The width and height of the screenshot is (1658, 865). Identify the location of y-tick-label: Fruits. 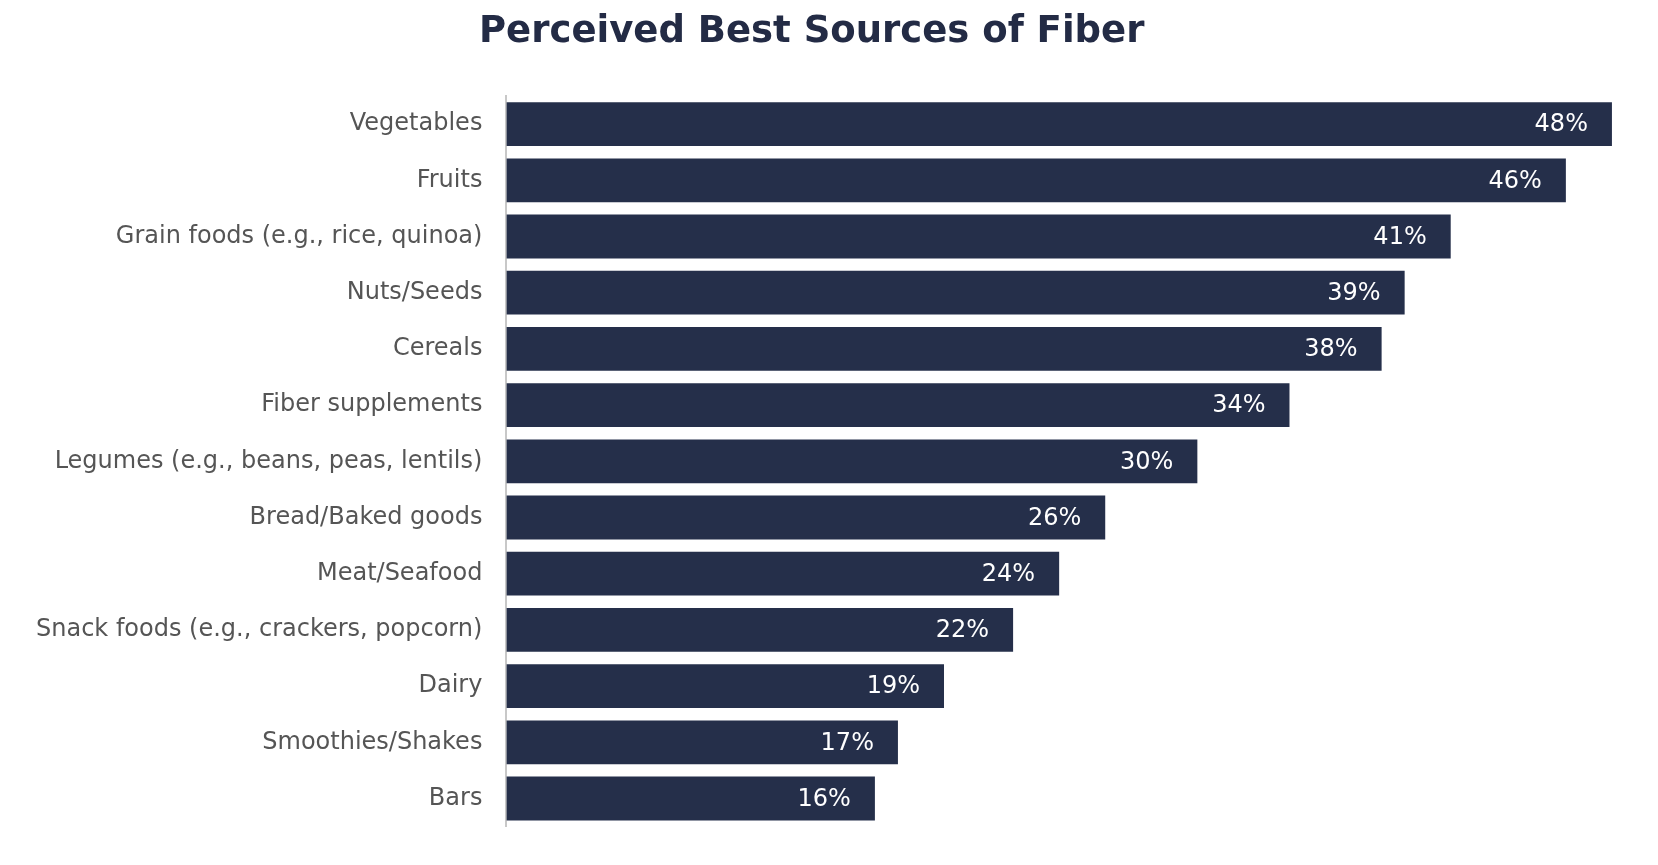
(449, 178).